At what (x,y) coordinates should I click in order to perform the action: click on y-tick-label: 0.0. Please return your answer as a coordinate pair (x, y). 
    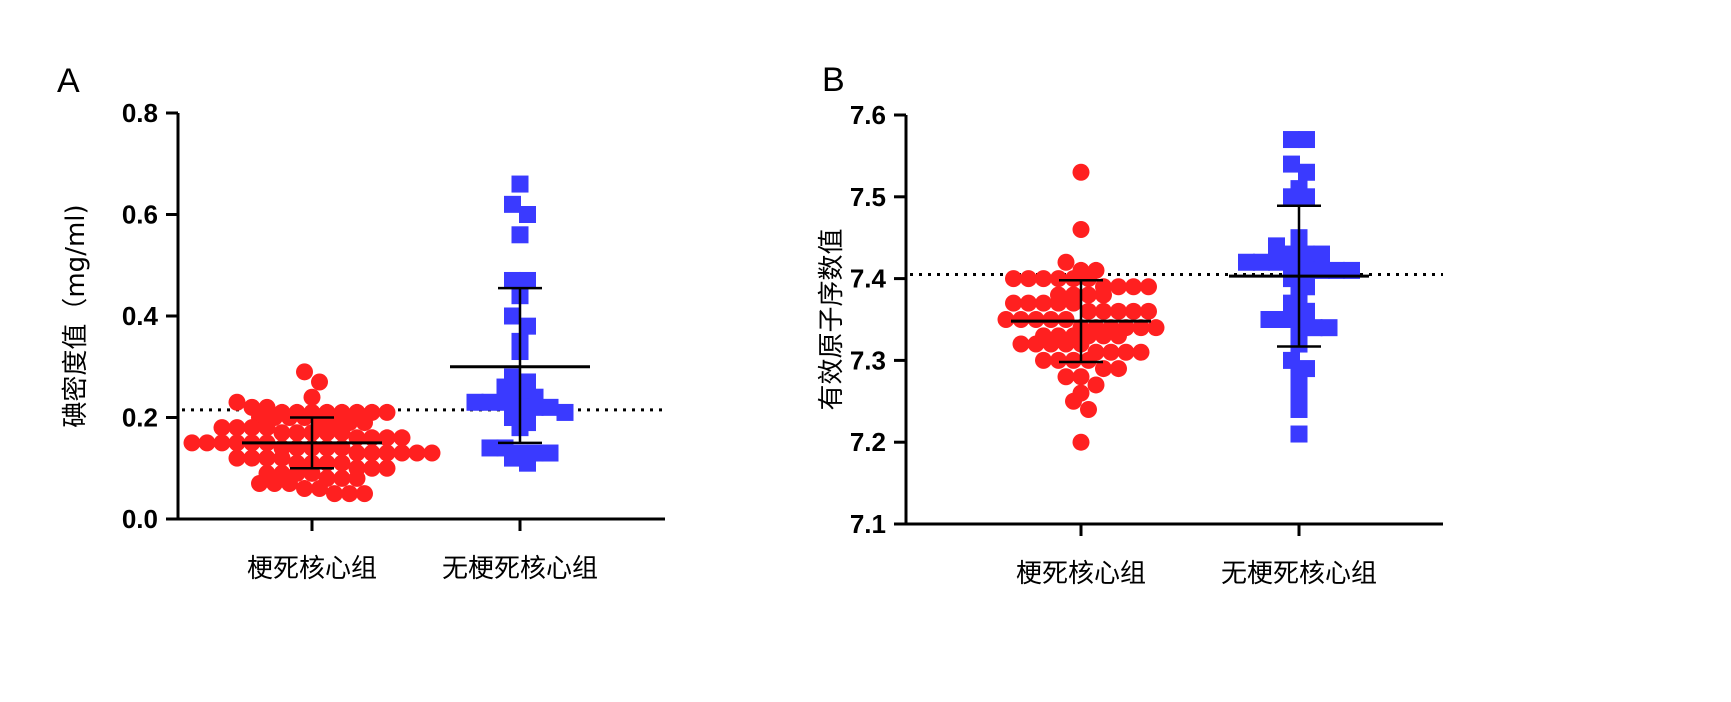
    Looking at the image, I should click on (140, 519).